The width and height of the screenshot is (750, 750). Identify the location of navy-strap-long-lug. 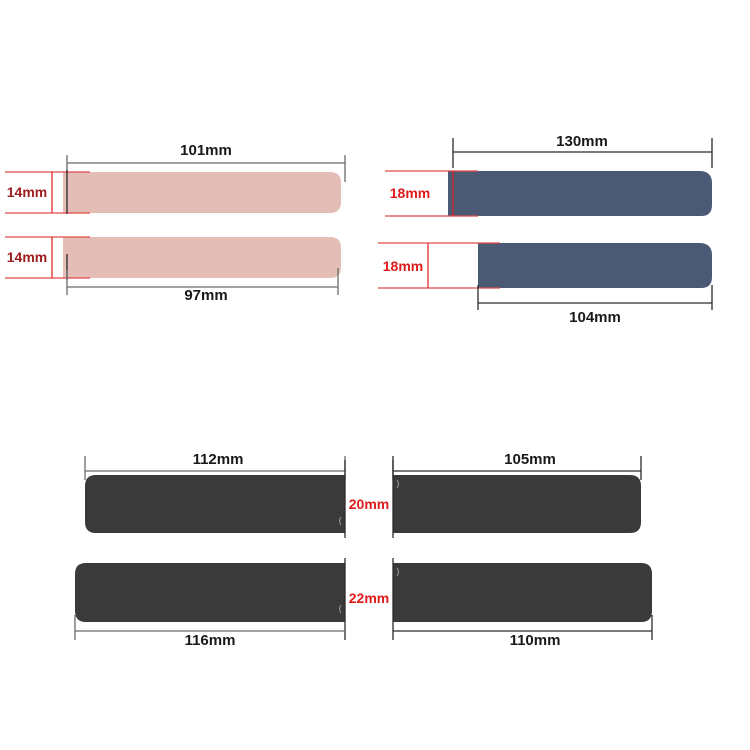
(463, 193).